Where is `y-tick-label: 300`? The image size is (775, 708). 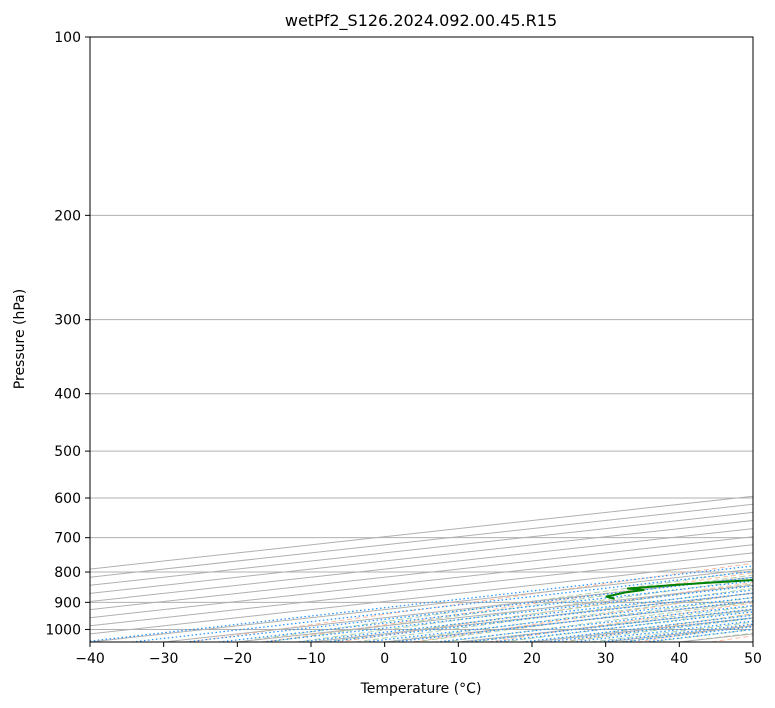
y-tick-label: 300 is located at coordinates (67, 321).